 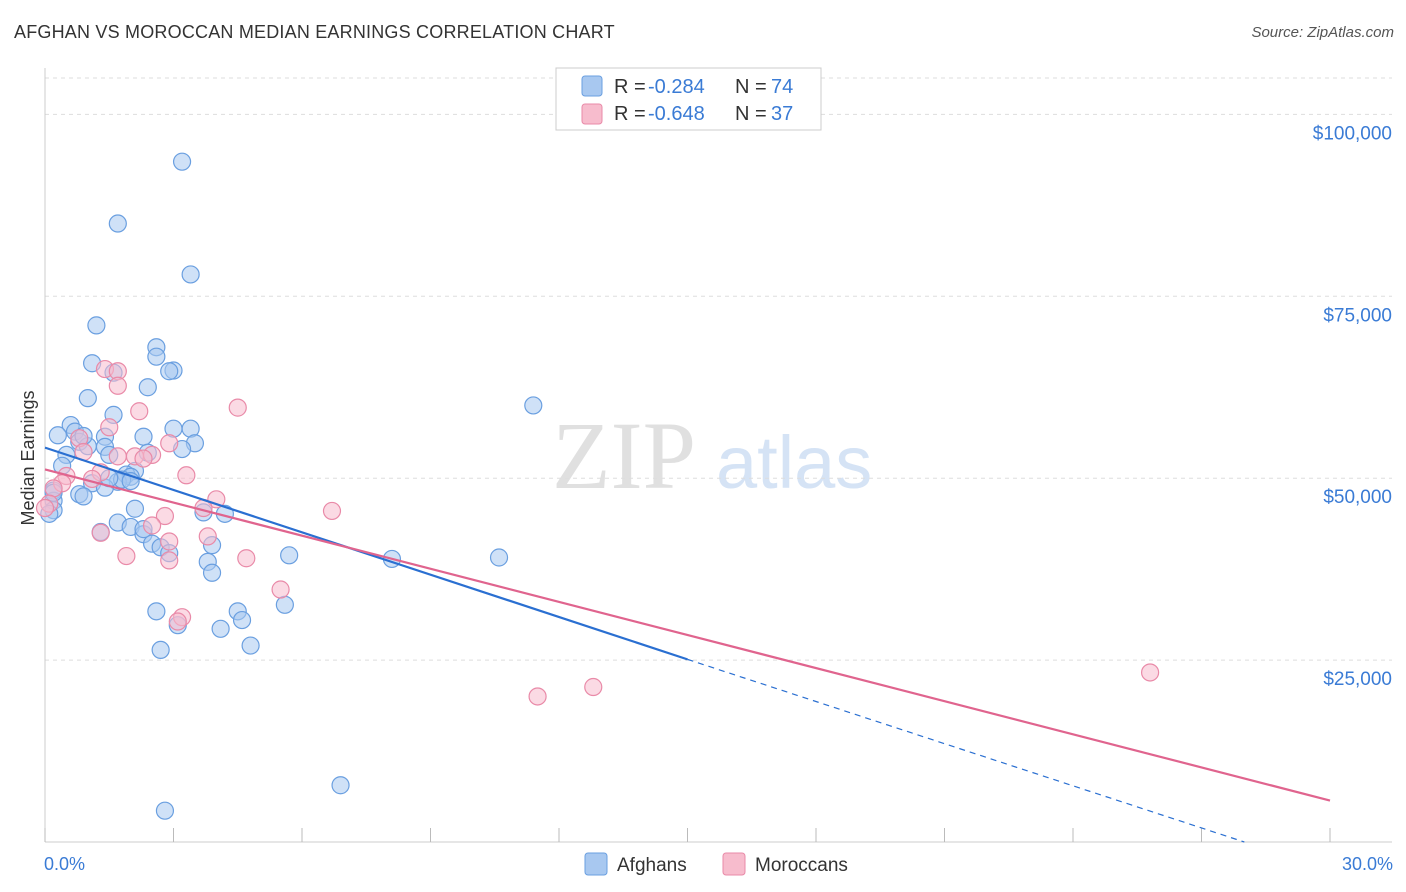 What do you see at coordinates (716, 864) in the screenshot?
I see `bottom-legend: Afghans Moroccans` at bounding box center [716, 864].